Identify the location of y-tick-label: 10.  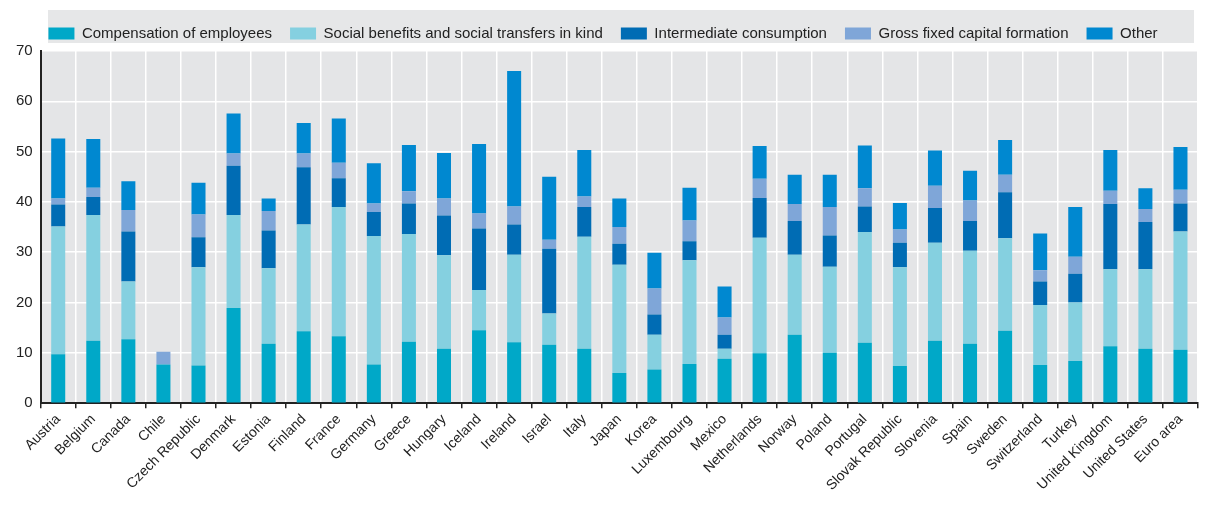
(24, 351).